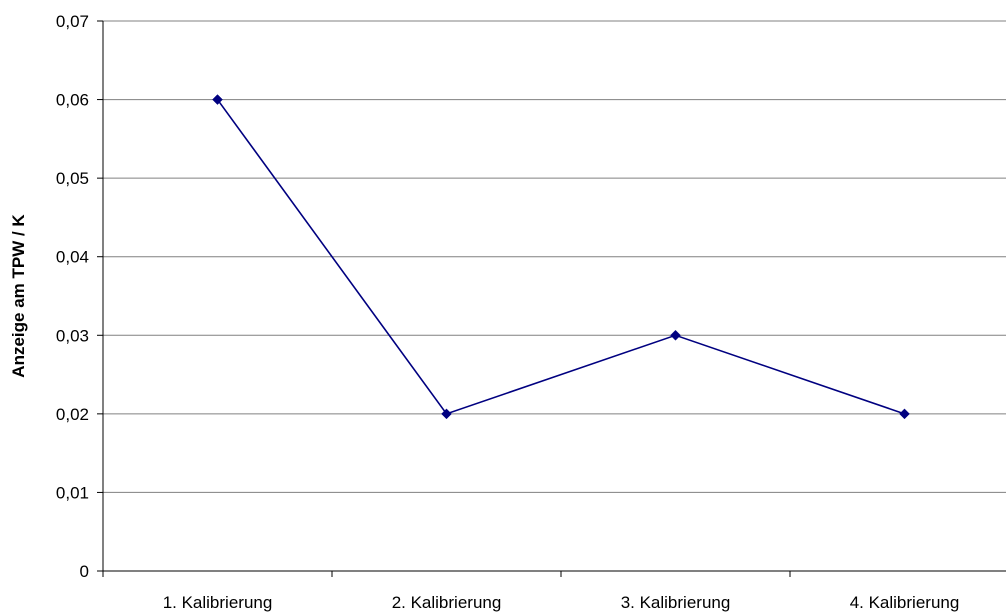 This screenshot has height=614, width=1006. What do you see at coordinates (72, 296) in the screenshot?
I see `y-tick-labels: 0 0,01 0,02 0,03 0,04 0,05 0,06 0,07` at bounding box center [72, 296].